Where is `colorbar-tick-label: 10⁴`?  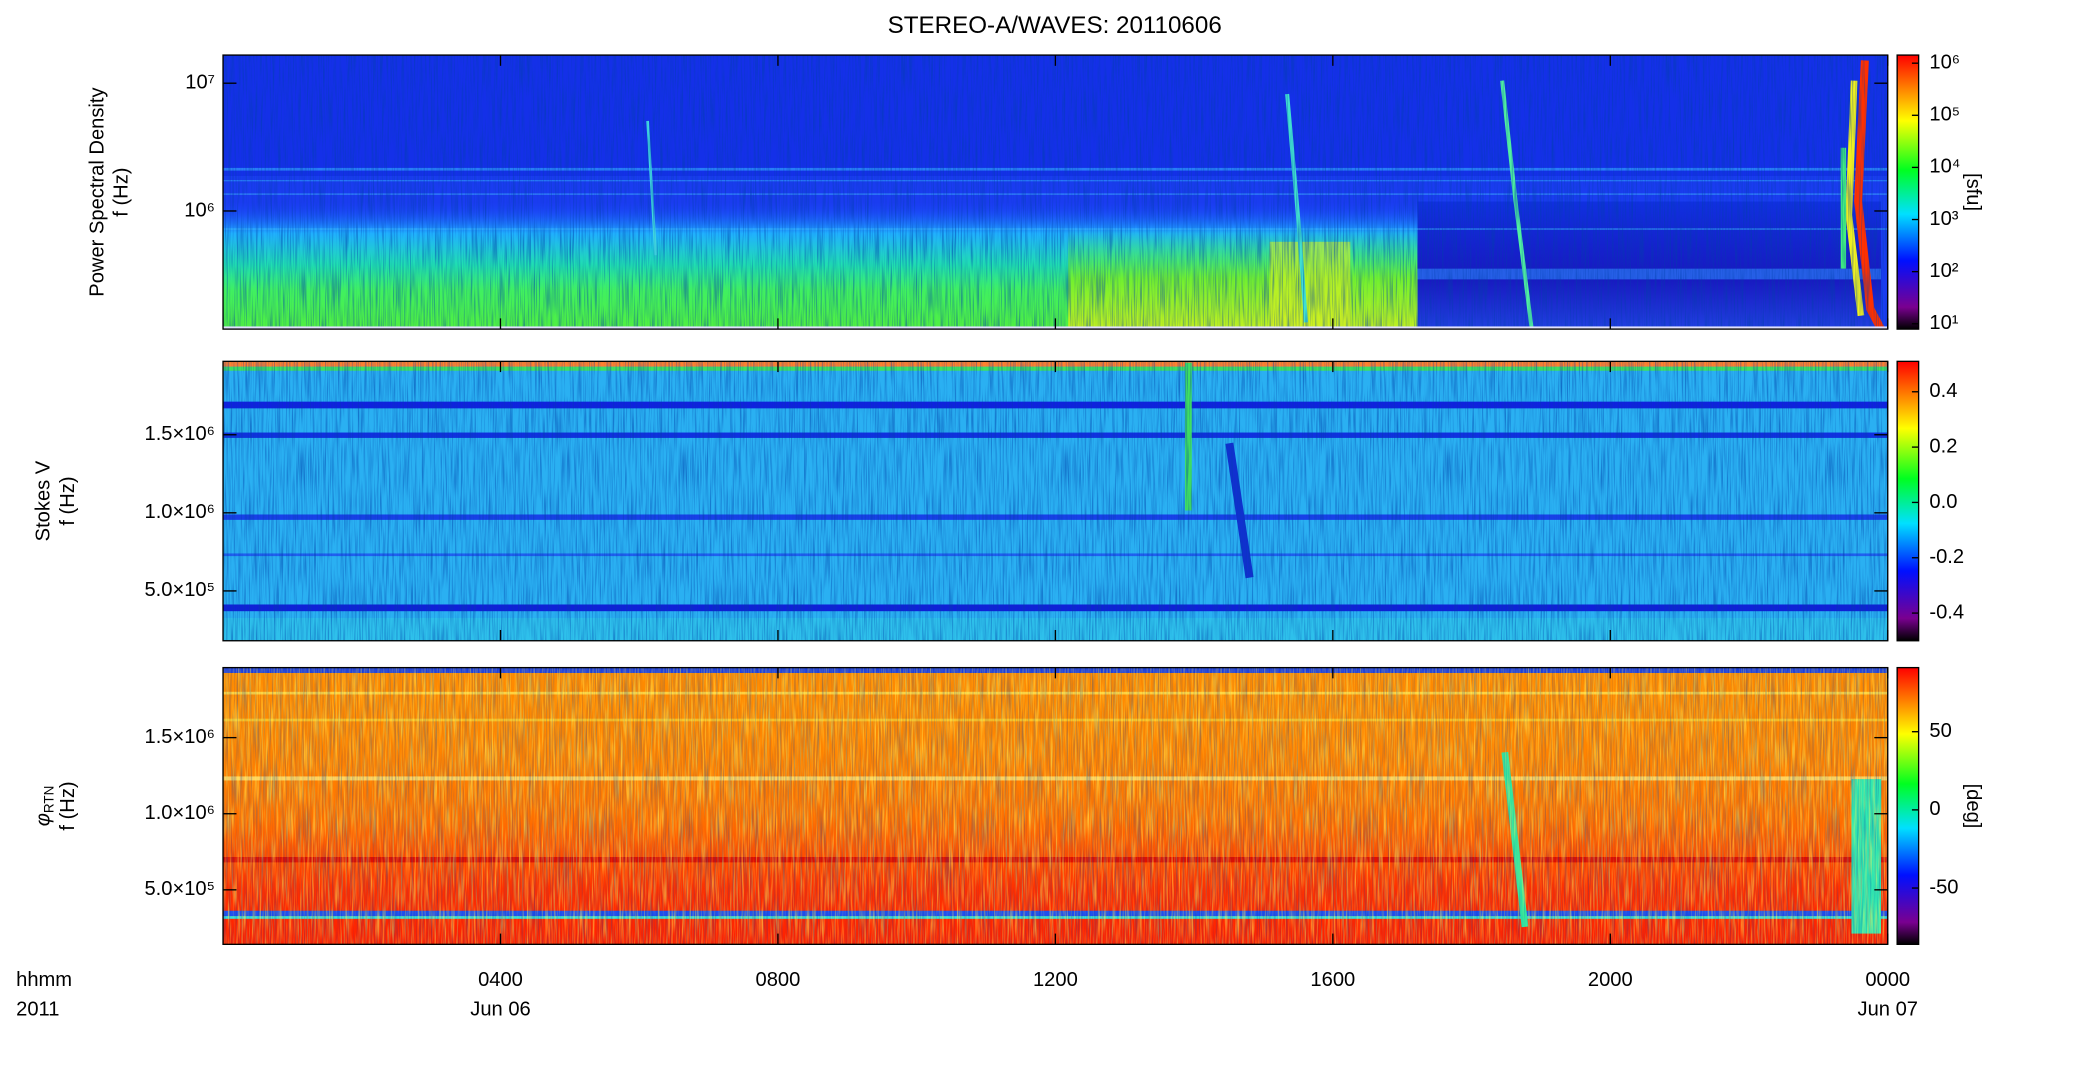 colorbar-tick-label: 10⁴ is located at coordinates (1944, 167).